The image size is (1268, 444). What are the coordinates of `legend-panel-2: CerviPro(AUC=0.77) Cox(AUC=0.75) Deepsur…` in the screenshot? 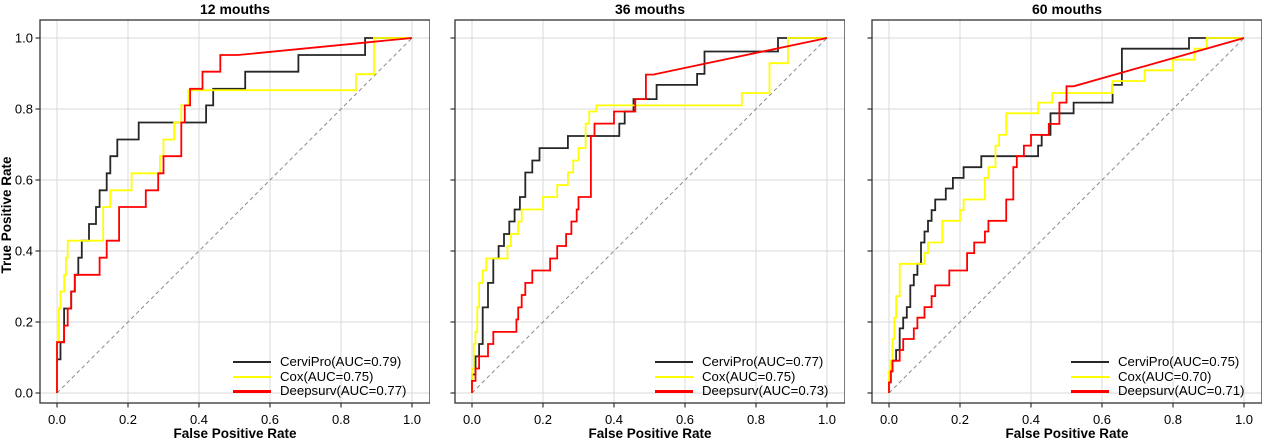 It's located at (741, 376).